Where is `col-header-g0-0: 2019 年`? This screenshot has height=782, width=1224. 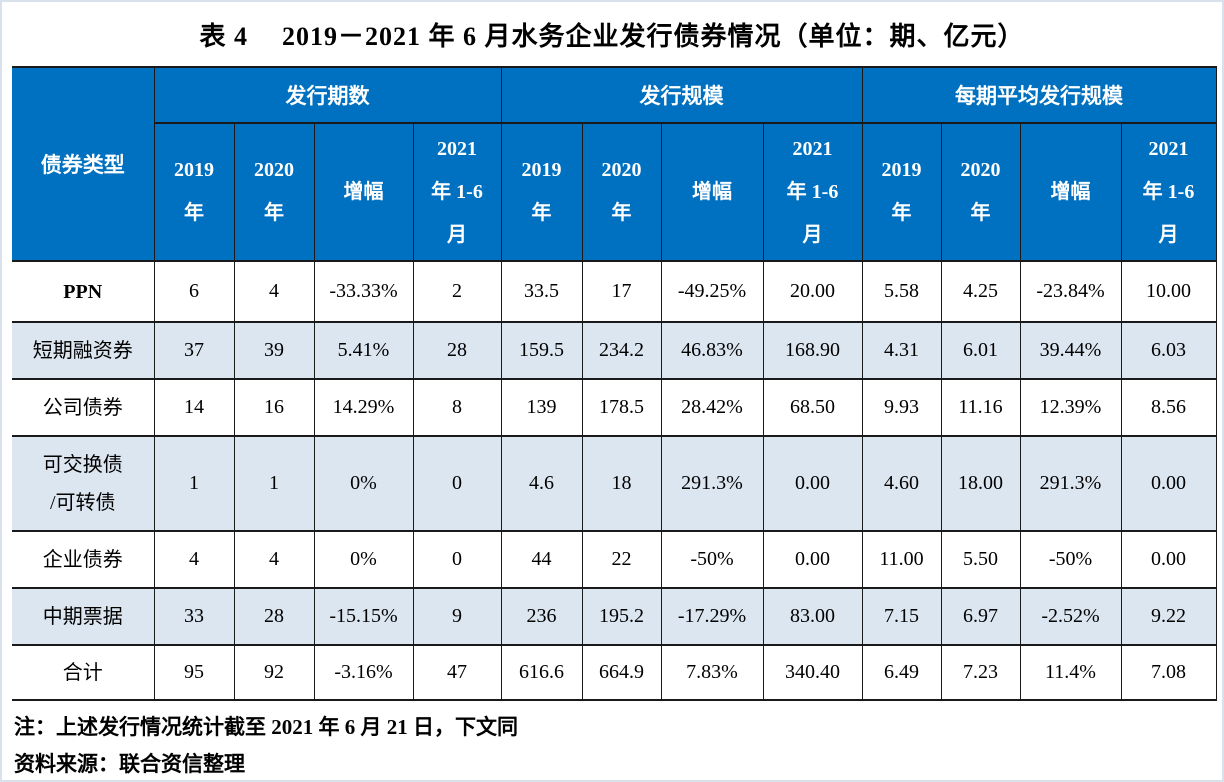
col-header-g0-0: 2019 年 is located at coordinates (194, 192).